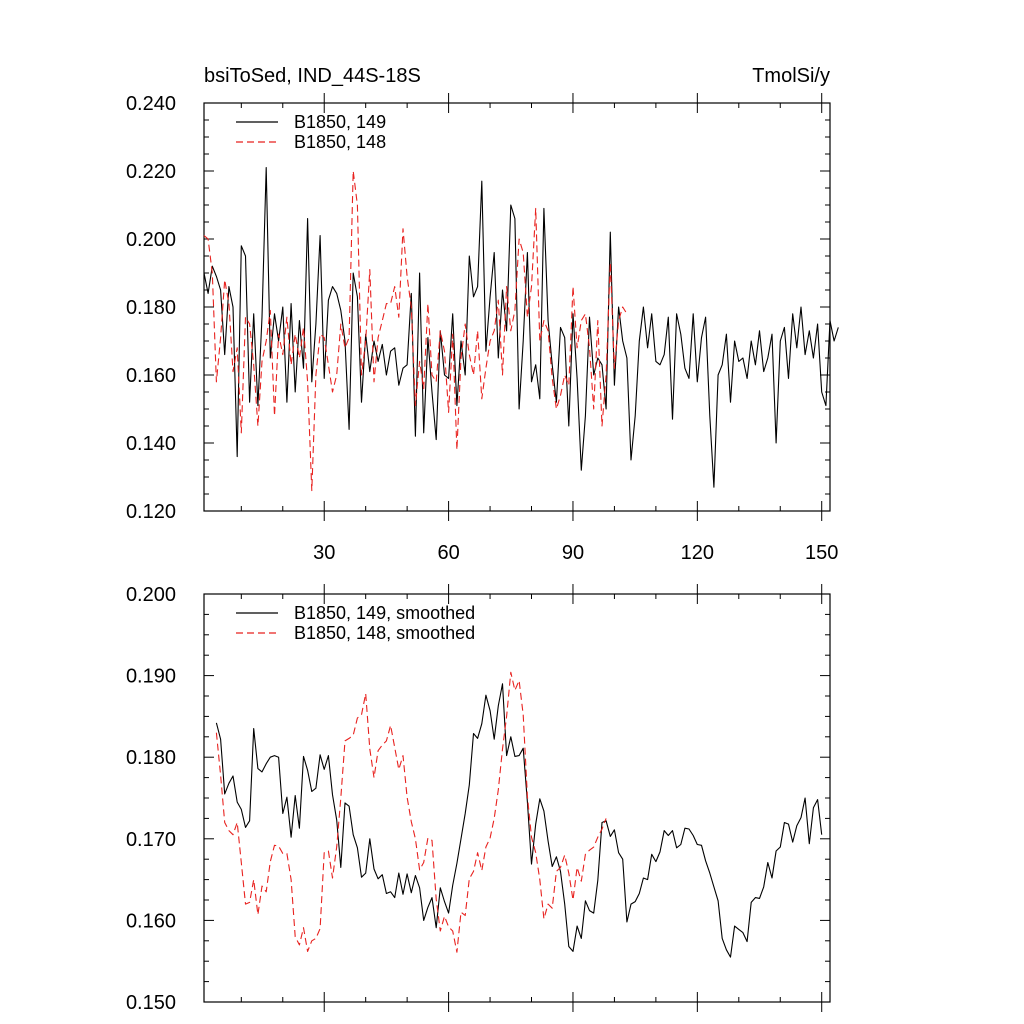  I want to click on x-tick-label: 150, so click(821, 553).